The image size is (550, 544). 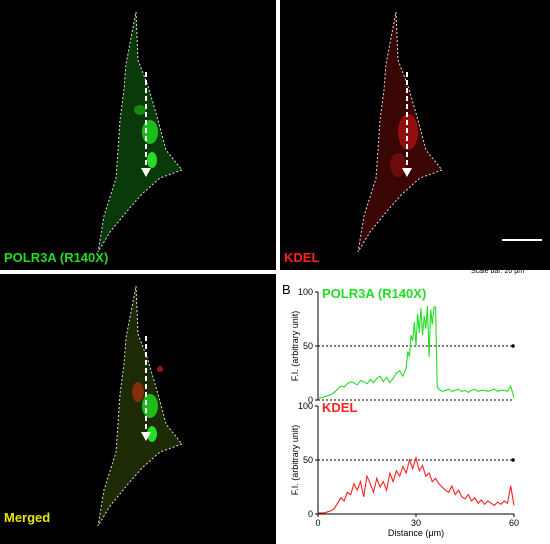 What do you see at coordinates (305, 292) in the screenshot?
I see `plot1-y-tick-label: 100` at bounding box center [305, 292].